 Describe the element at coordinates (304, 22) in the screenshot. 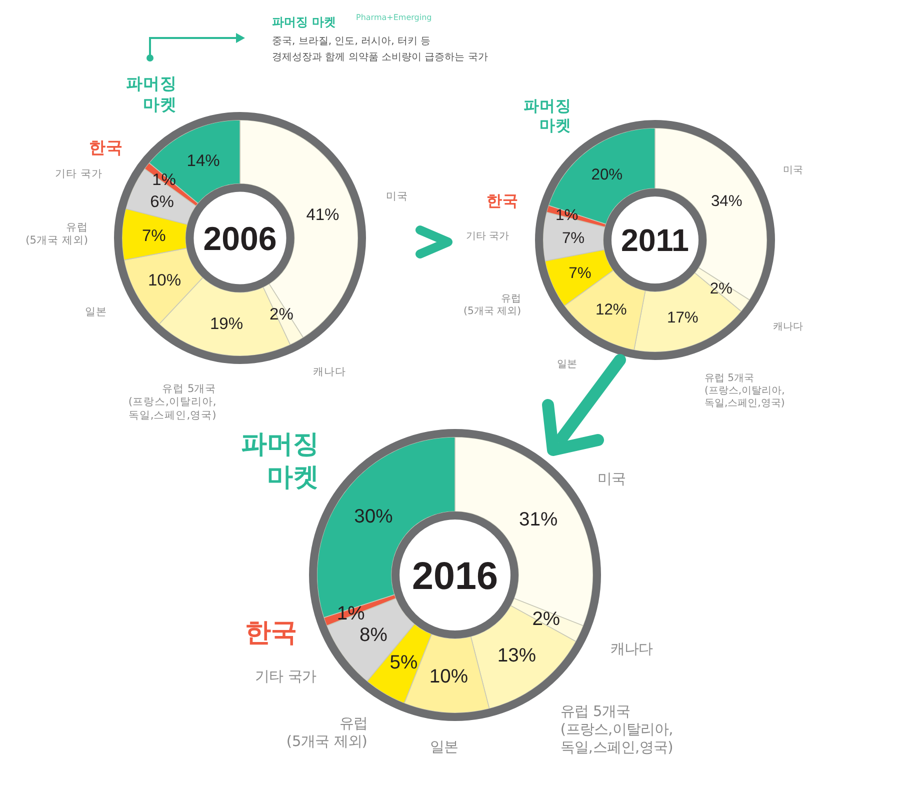

I see `text: 파머징 마켓` at that location.